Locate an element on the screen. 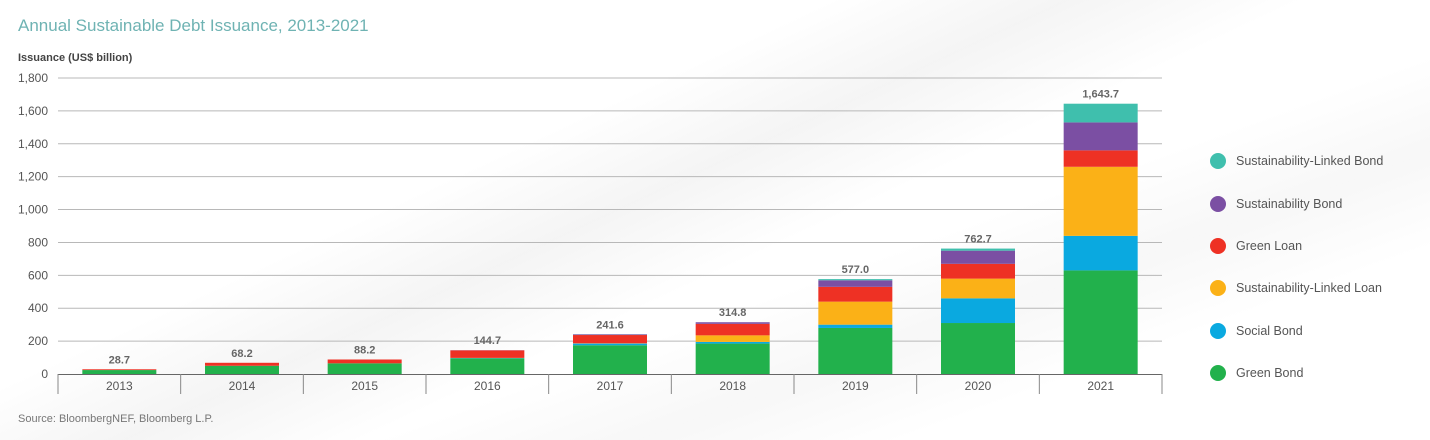  y-tick-label: 400 is located at coordinates (38, 308).